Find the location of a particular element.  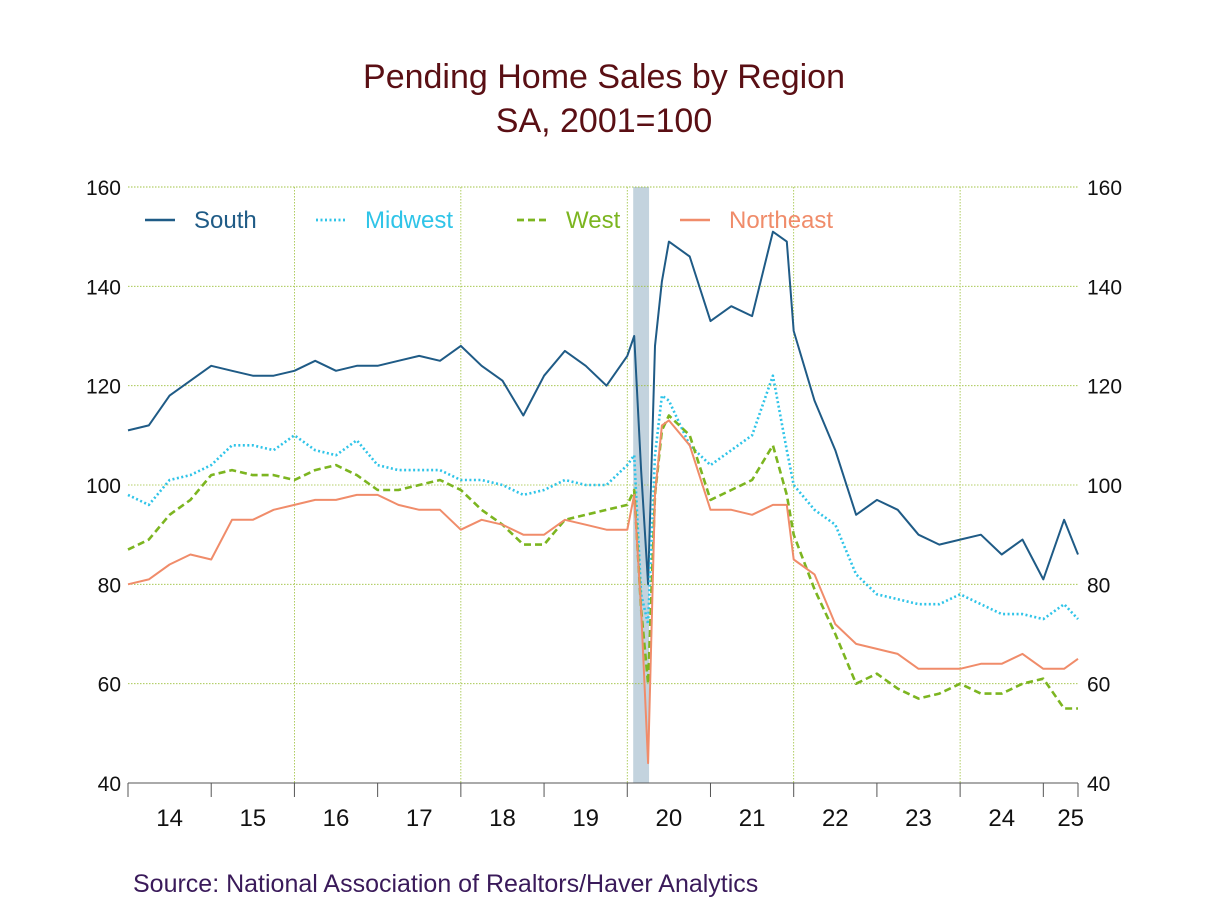

x-tick-label: 20 is located at coordinates (669, 818).